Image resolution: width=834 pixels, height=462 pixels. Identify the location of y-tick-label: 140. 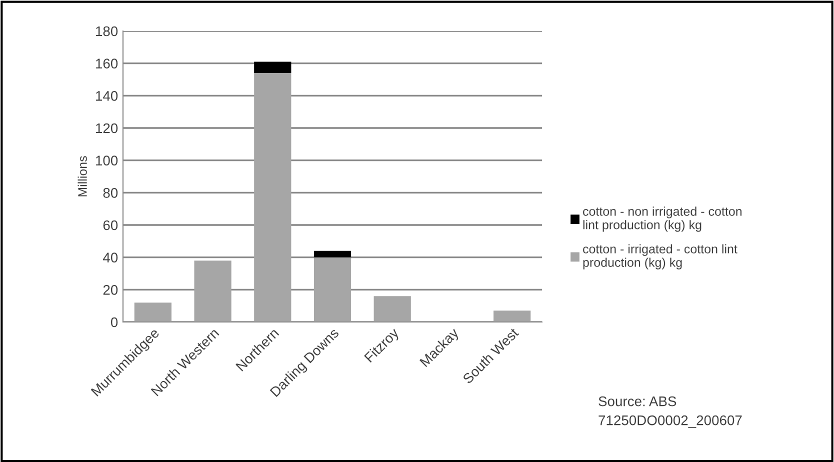
(107, 96).